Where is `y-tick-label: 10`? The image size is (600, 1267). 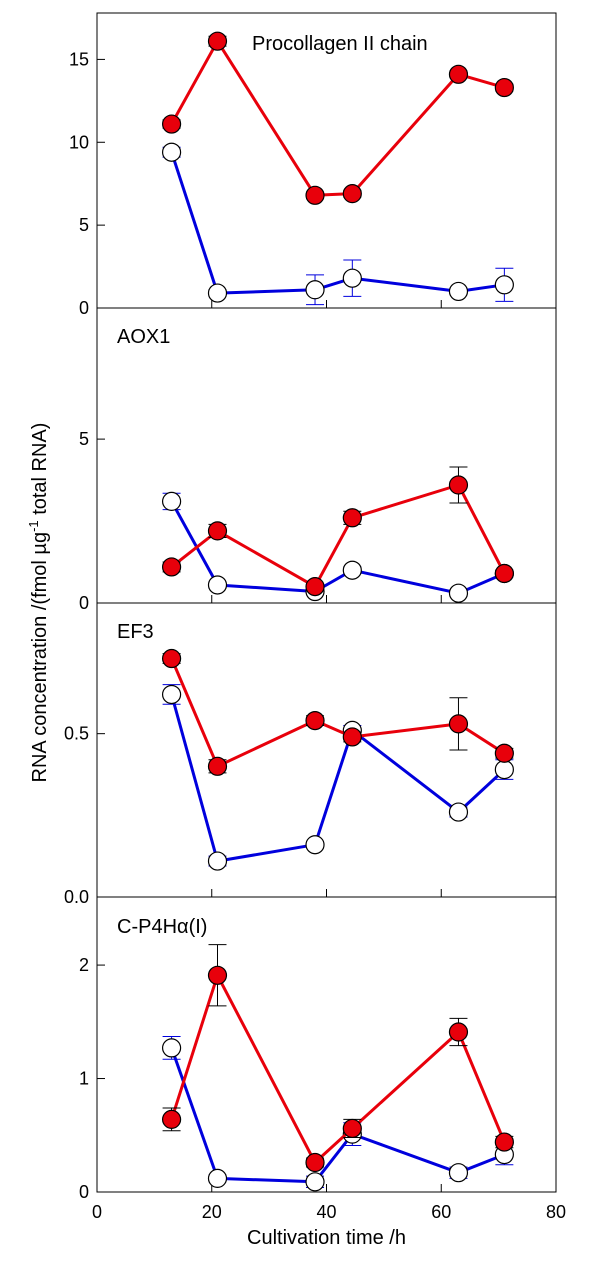
y-tick-label: 10 is located at coordinates (79, 142).